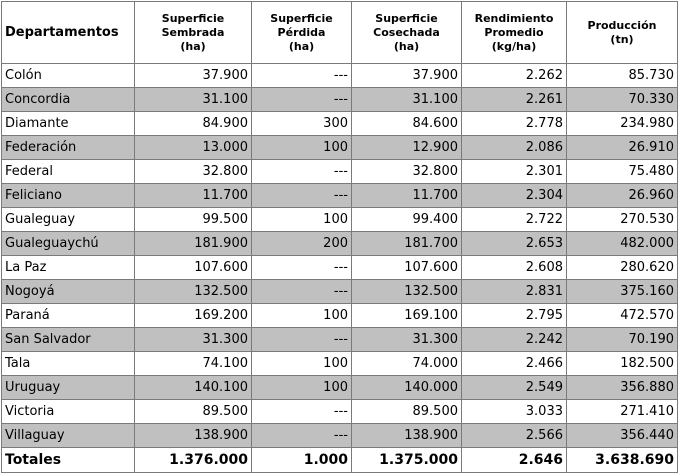 The image size is (678, 474). I want to click on department-cell: Nogoyá, so click(68, 291).